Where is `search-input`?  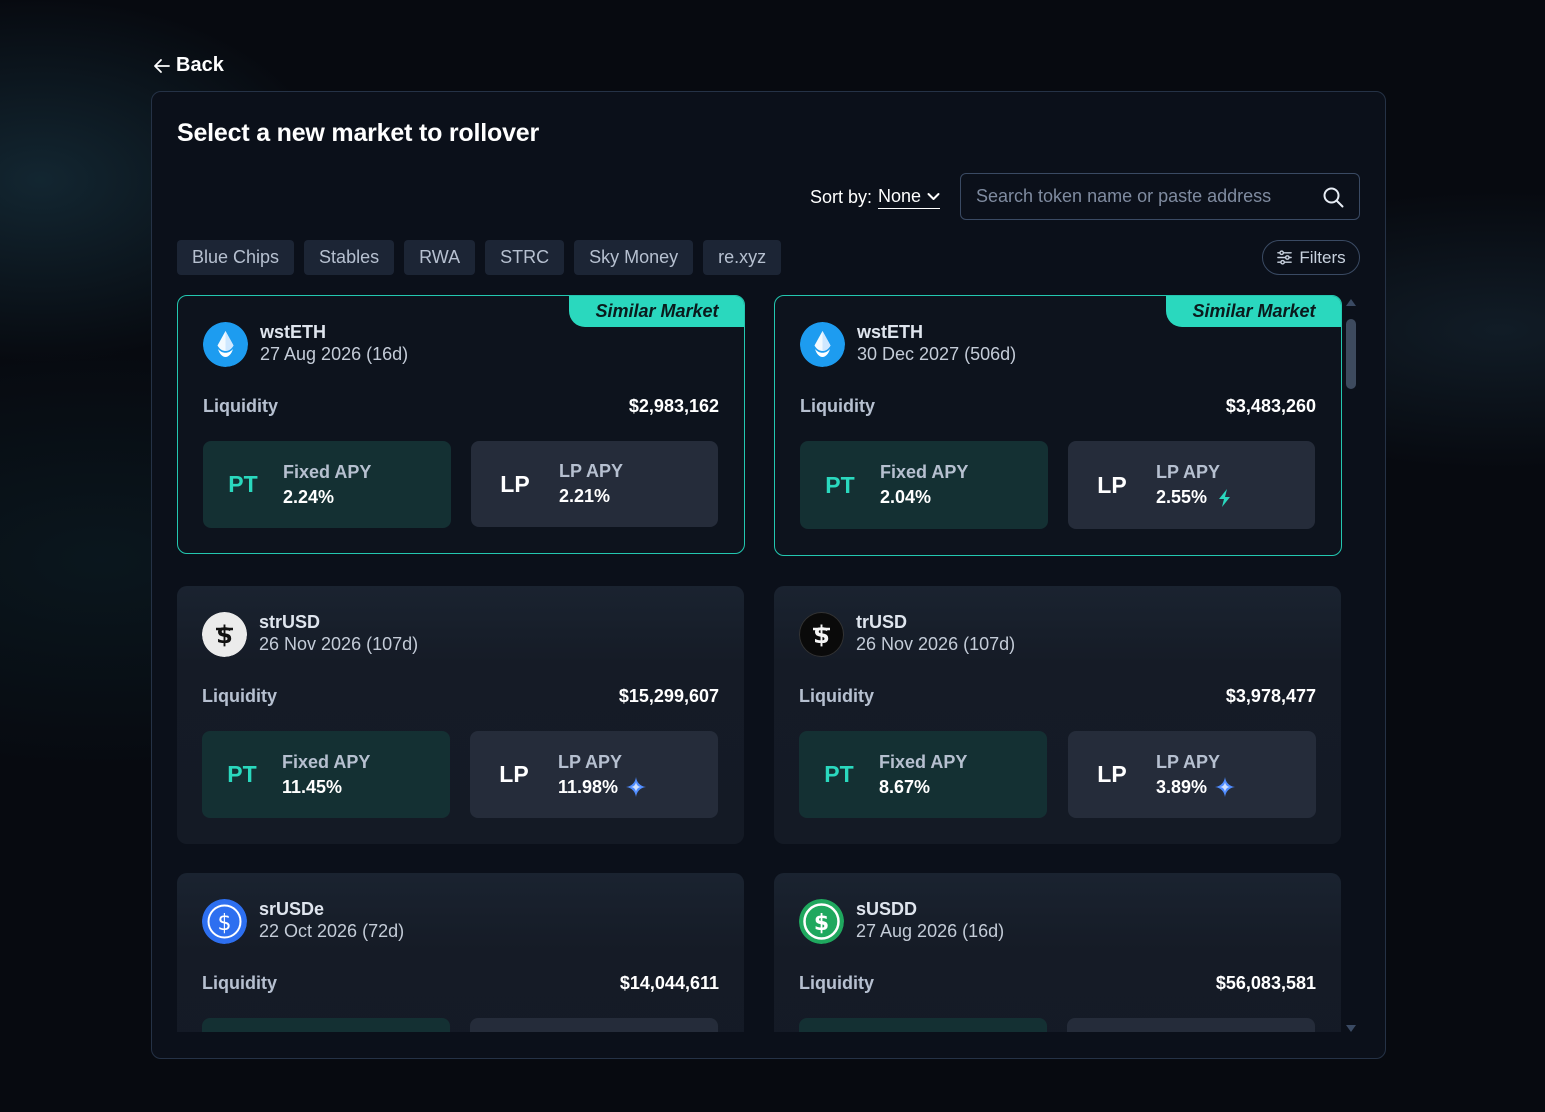
search-input is located at coordinates (1148, 196).